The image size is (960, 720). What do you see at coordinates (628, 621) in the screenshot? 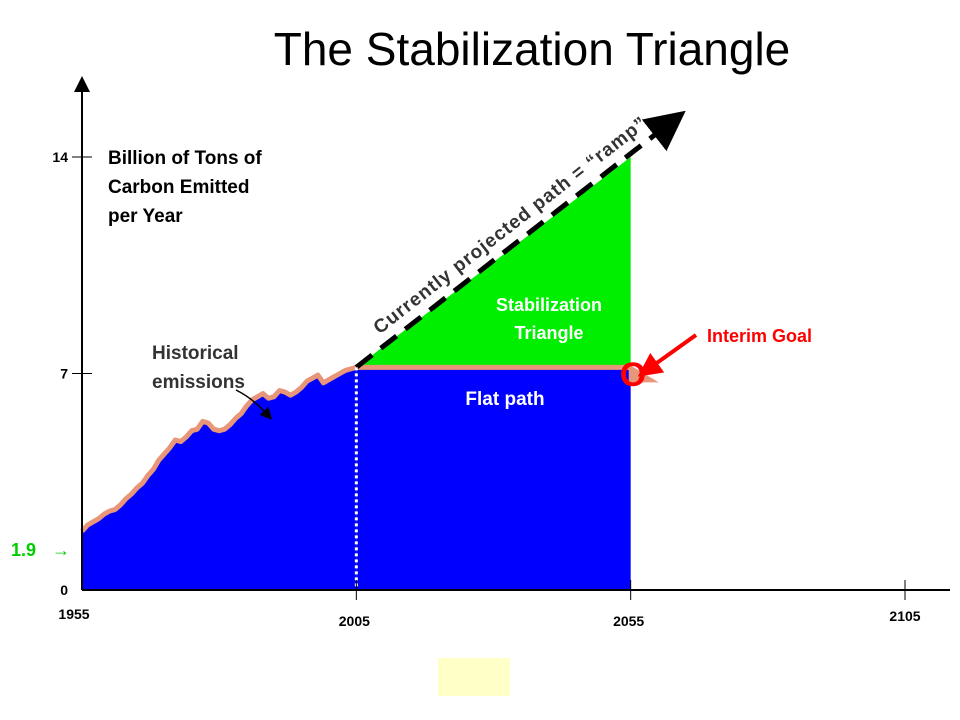
I see `x-tick-label: 2055` at bounding box center [628, 621].